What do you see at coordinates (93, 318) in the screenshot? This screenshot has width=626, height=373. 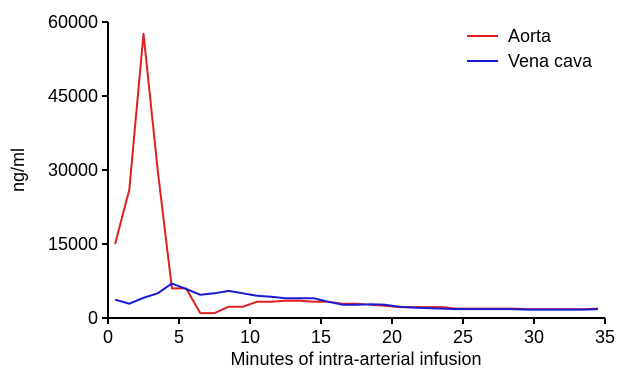 I see `y-tick-label: 0` at bounding box center [93, 318].